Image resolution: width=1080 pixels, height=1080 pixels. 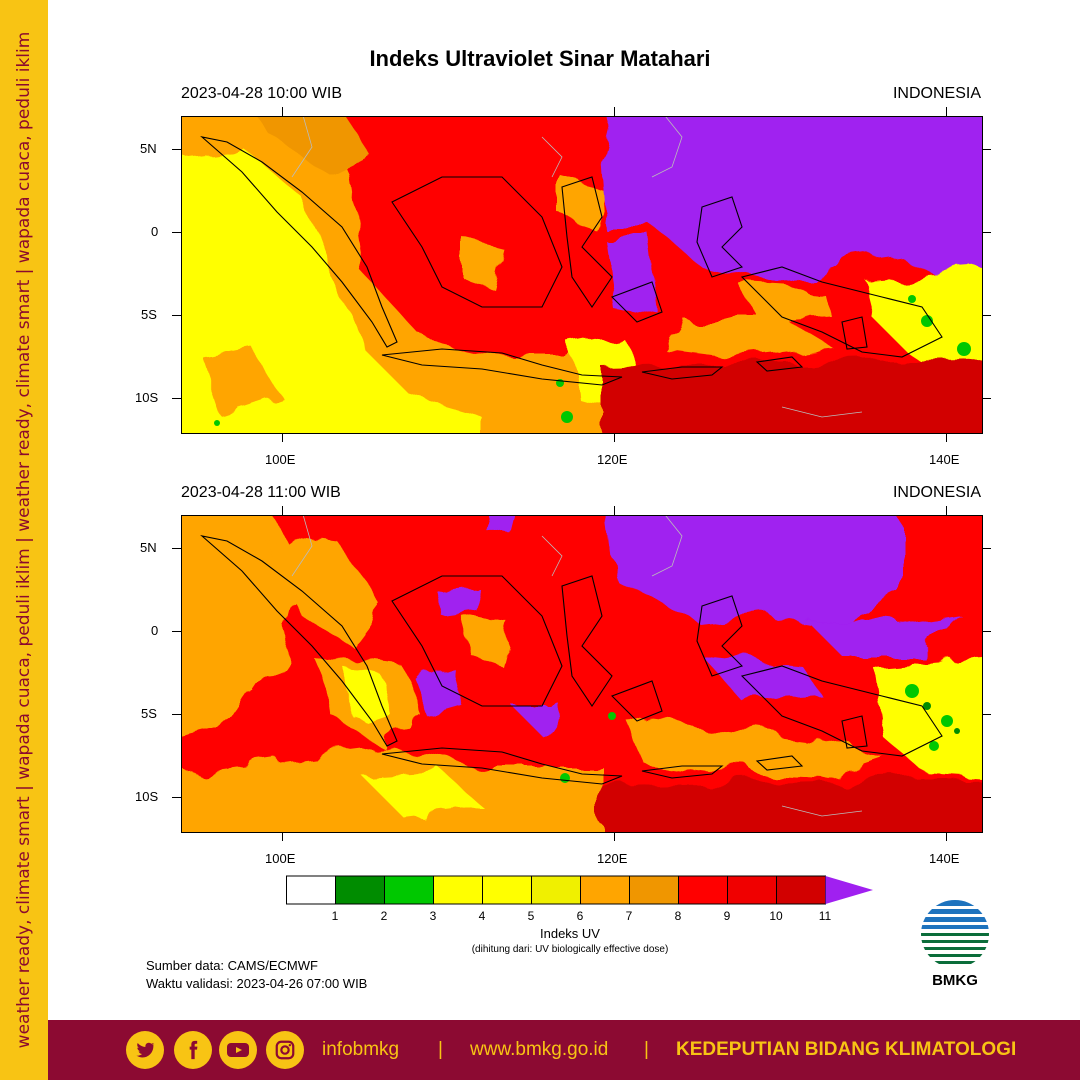 I want to click on p2-lon-100e: 100E, so click(x=280, y=858).